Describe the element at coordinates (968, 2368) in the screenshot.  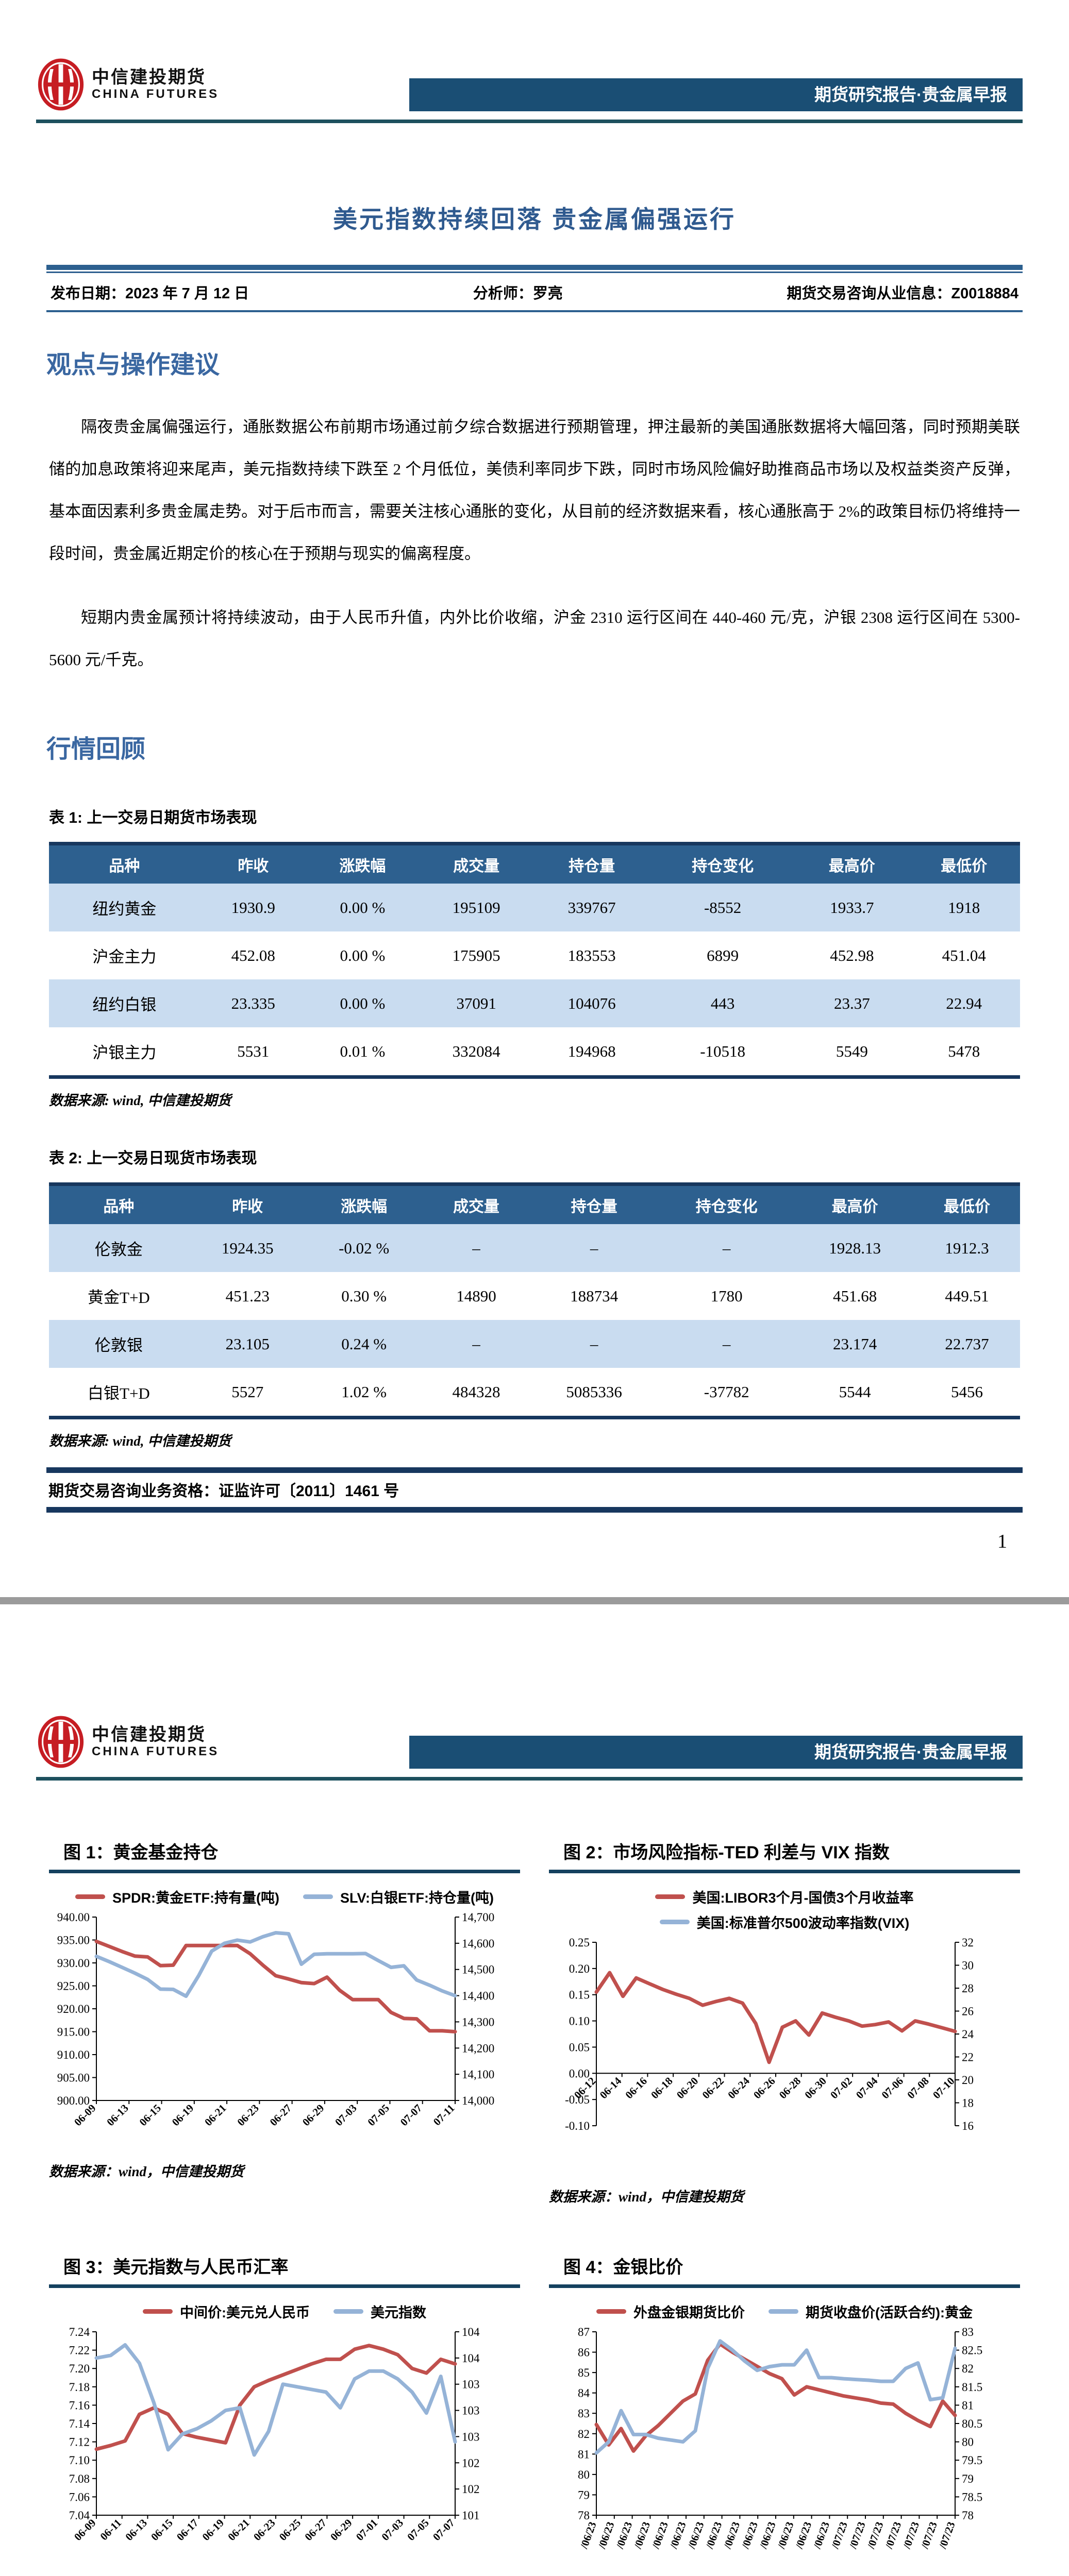
I see `svg-text: 82` at that location.